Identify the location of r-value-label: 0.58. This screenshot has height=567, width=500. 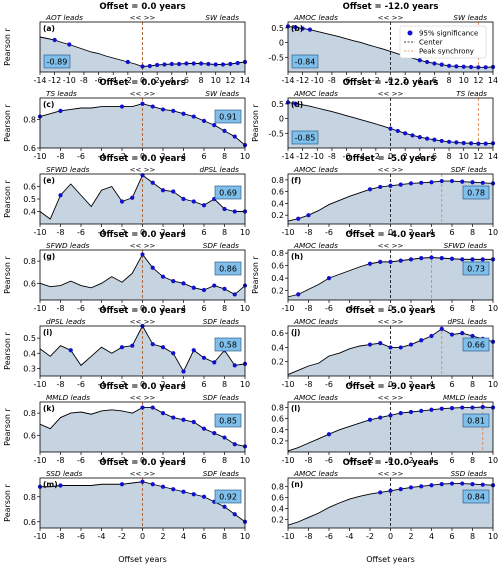
(228, 345).